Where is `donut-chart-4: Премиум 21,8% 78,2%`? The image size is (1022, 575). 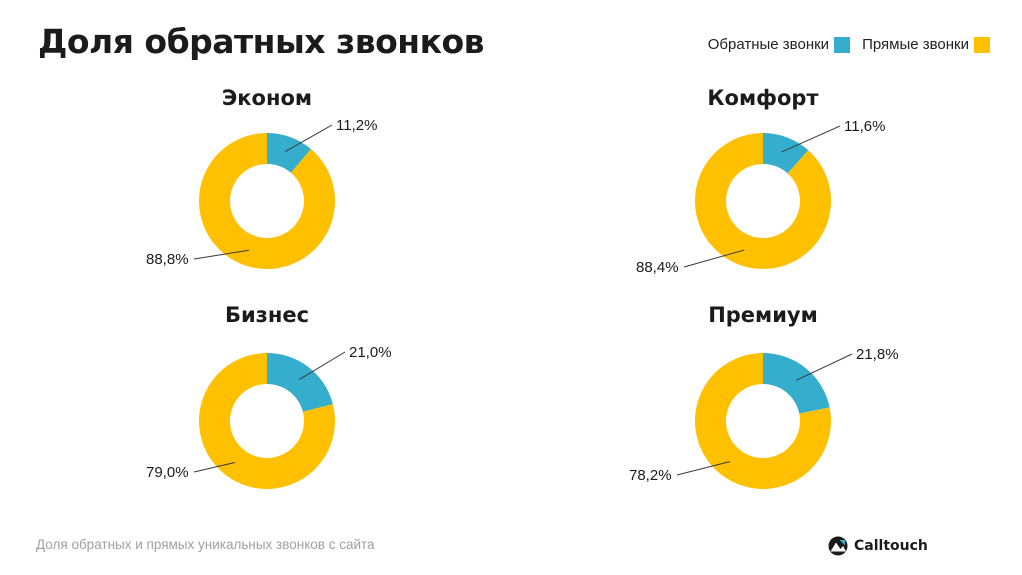
donut-chart-4: Премиум 21,8% 78,2% is located at coordinates (764, 396).